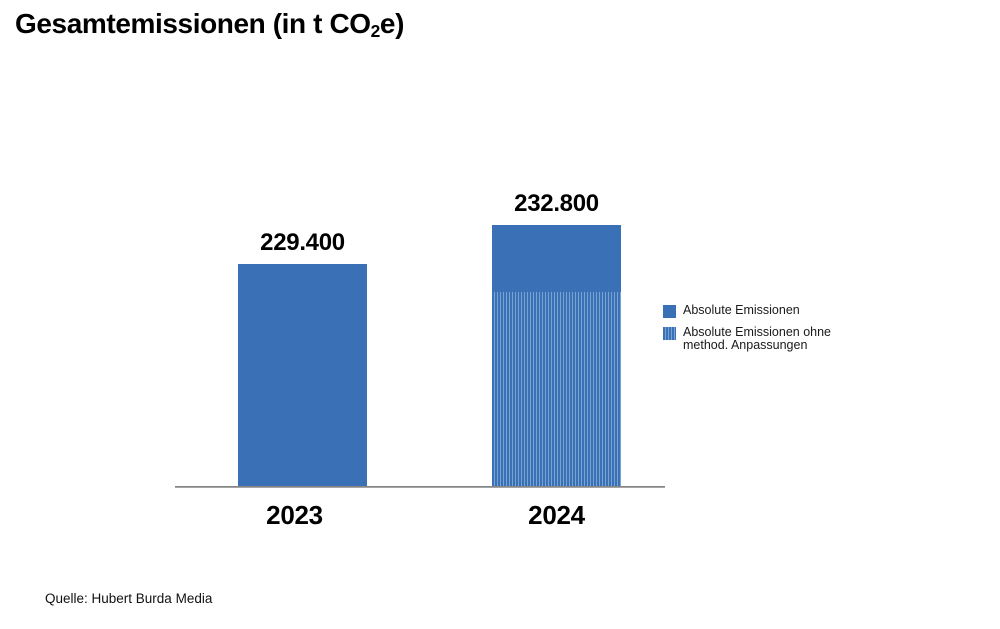 The height and width of the screenshot is (629, 1000). Describe the element at coordinates (669, 311) in the screenshot. I see `legend-swatch-solid-icon` at that location.